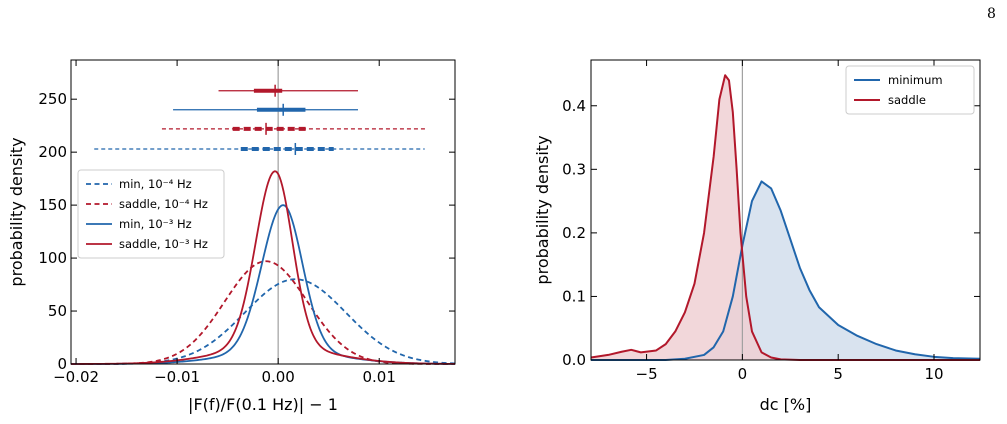  Describe the element at coordinates (743, 374) in the screenshot. I see `x-tick-label-1: 0` at that location.